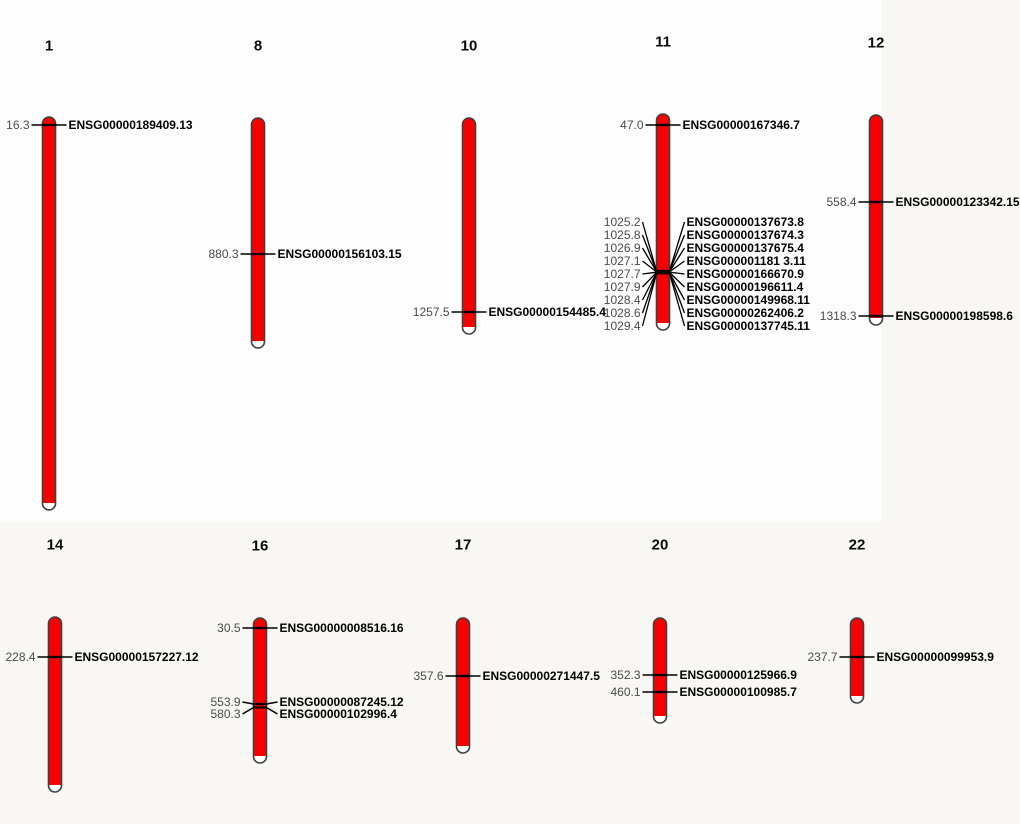 This screenshot has height=824, width=1020. I want to click on marker-gene-label-16-0: ENSG00000008516.16, so click(342, 628).